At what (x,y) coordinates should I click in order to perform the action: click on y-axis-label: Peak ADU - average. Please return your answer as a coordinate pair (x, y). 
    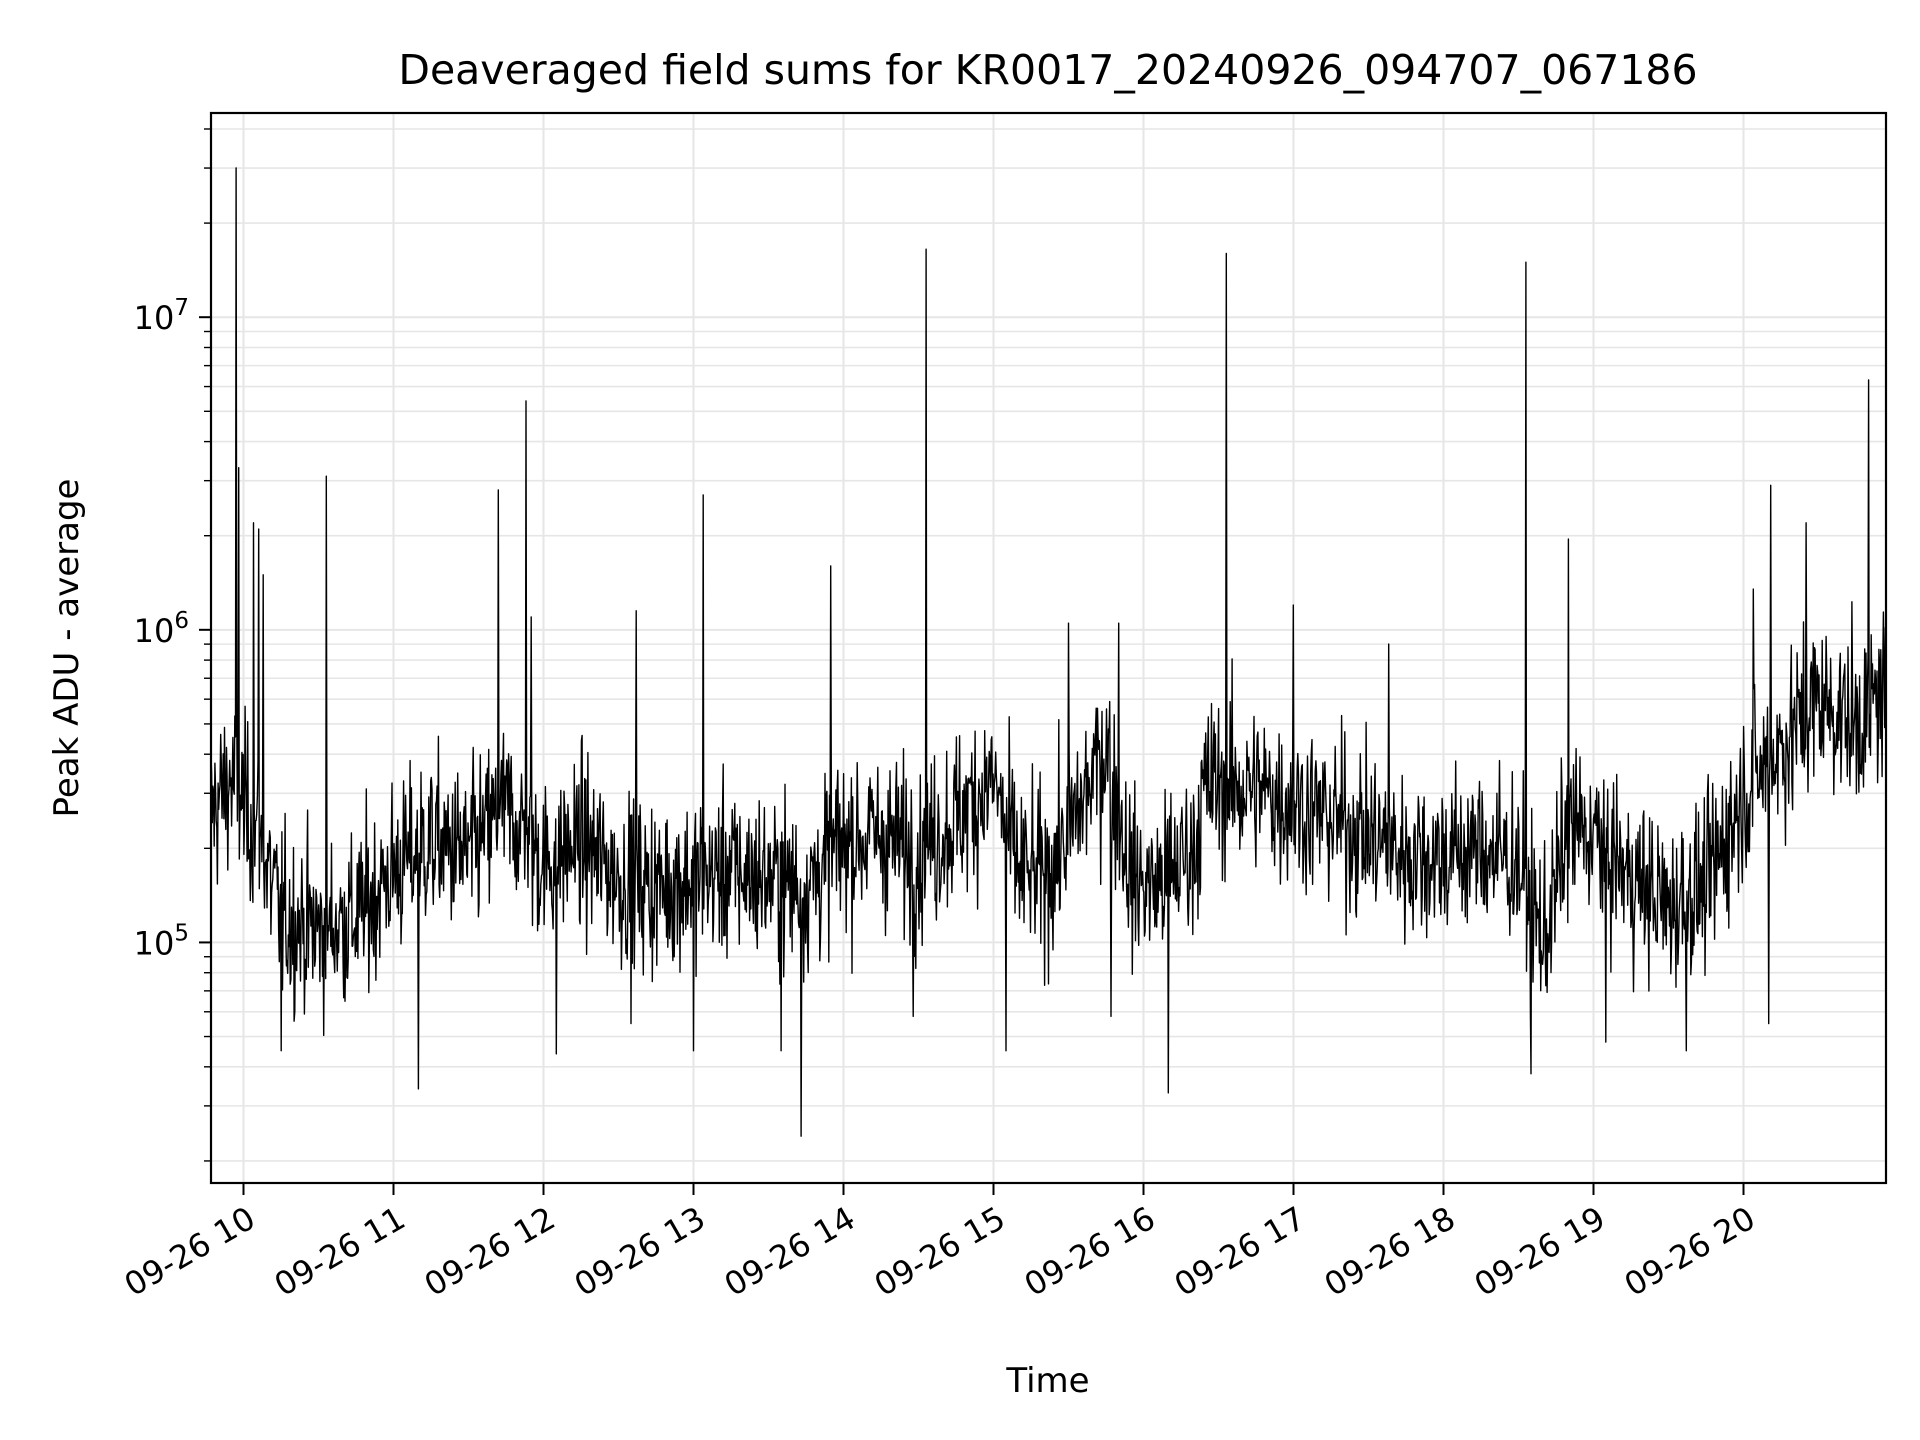
    Looking at the image, I should click on (67, 648).